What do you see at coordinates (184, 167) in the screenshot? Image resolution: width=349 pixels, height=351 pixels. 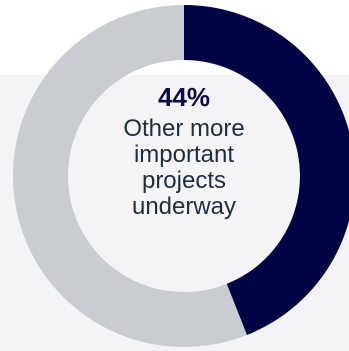 I see `center-caption: Other more important projects underway` at bounding box center [184, 167].